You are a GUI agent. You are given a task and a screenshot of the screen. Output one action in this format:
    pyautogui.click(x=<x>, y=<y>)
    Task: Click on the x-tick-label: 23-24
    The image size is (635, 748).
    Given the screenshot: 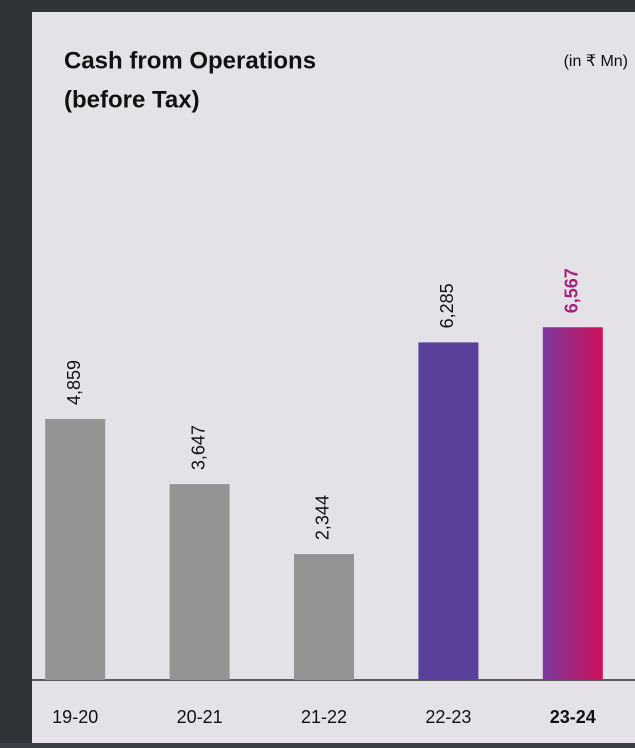 What is the action you would take?
    pyautogui.click(x=573, y=717)
    